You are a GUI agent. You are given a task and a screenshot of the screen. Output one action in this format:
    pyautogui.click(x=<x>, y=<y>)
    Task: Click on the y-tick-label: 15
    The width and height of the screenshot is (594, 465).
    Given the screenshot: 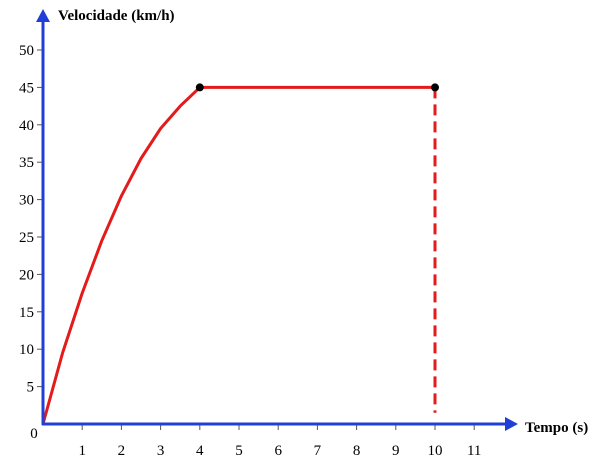 What is the action you would take?
    pyautogui.click(x=26, y=313)
    